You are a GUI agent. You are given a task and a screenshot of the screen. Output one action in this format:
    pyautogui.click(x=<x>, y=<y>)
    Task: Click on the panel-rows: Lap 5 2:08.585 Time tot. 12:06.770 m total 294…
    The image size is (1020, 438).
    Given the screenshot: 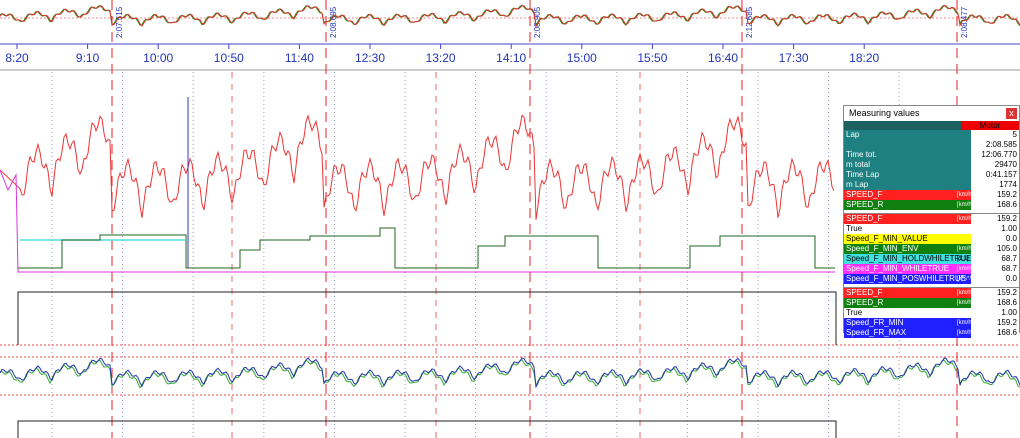 What is the action you would take?
    pyautogui.click(x=931, y=234)
    